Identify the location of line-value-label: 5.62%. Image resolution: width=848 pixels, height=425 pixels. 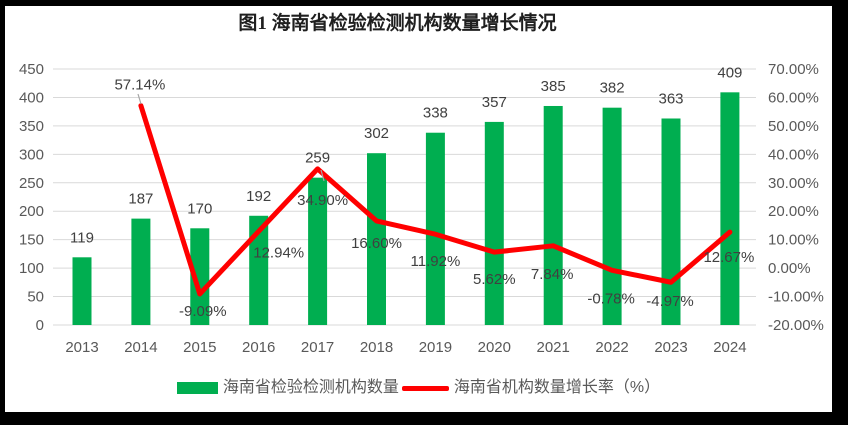
(494, 279).